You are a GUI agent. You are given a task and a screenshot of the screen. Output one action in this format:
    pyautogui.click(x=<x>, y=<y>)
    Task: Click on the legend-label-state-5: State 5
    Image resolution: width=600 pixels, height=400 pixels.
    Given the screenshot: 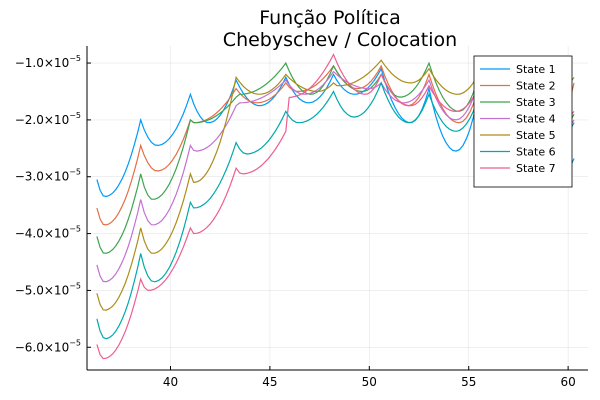 What is the action you would take?
    pyautogui.click(x=536, y=135)
    